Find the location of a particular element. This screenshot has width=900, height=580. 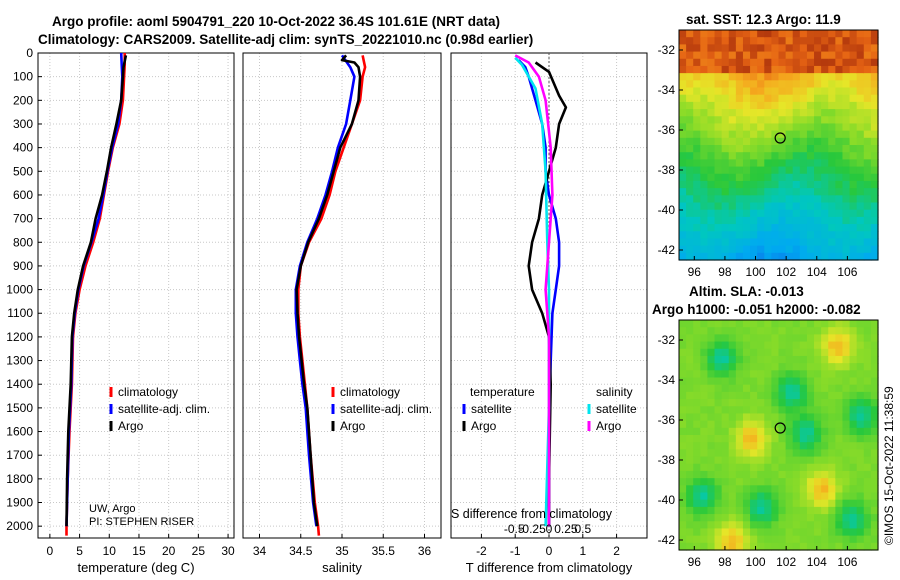

sla-map-lon-label: 96 is located at coordinates (695, 562).